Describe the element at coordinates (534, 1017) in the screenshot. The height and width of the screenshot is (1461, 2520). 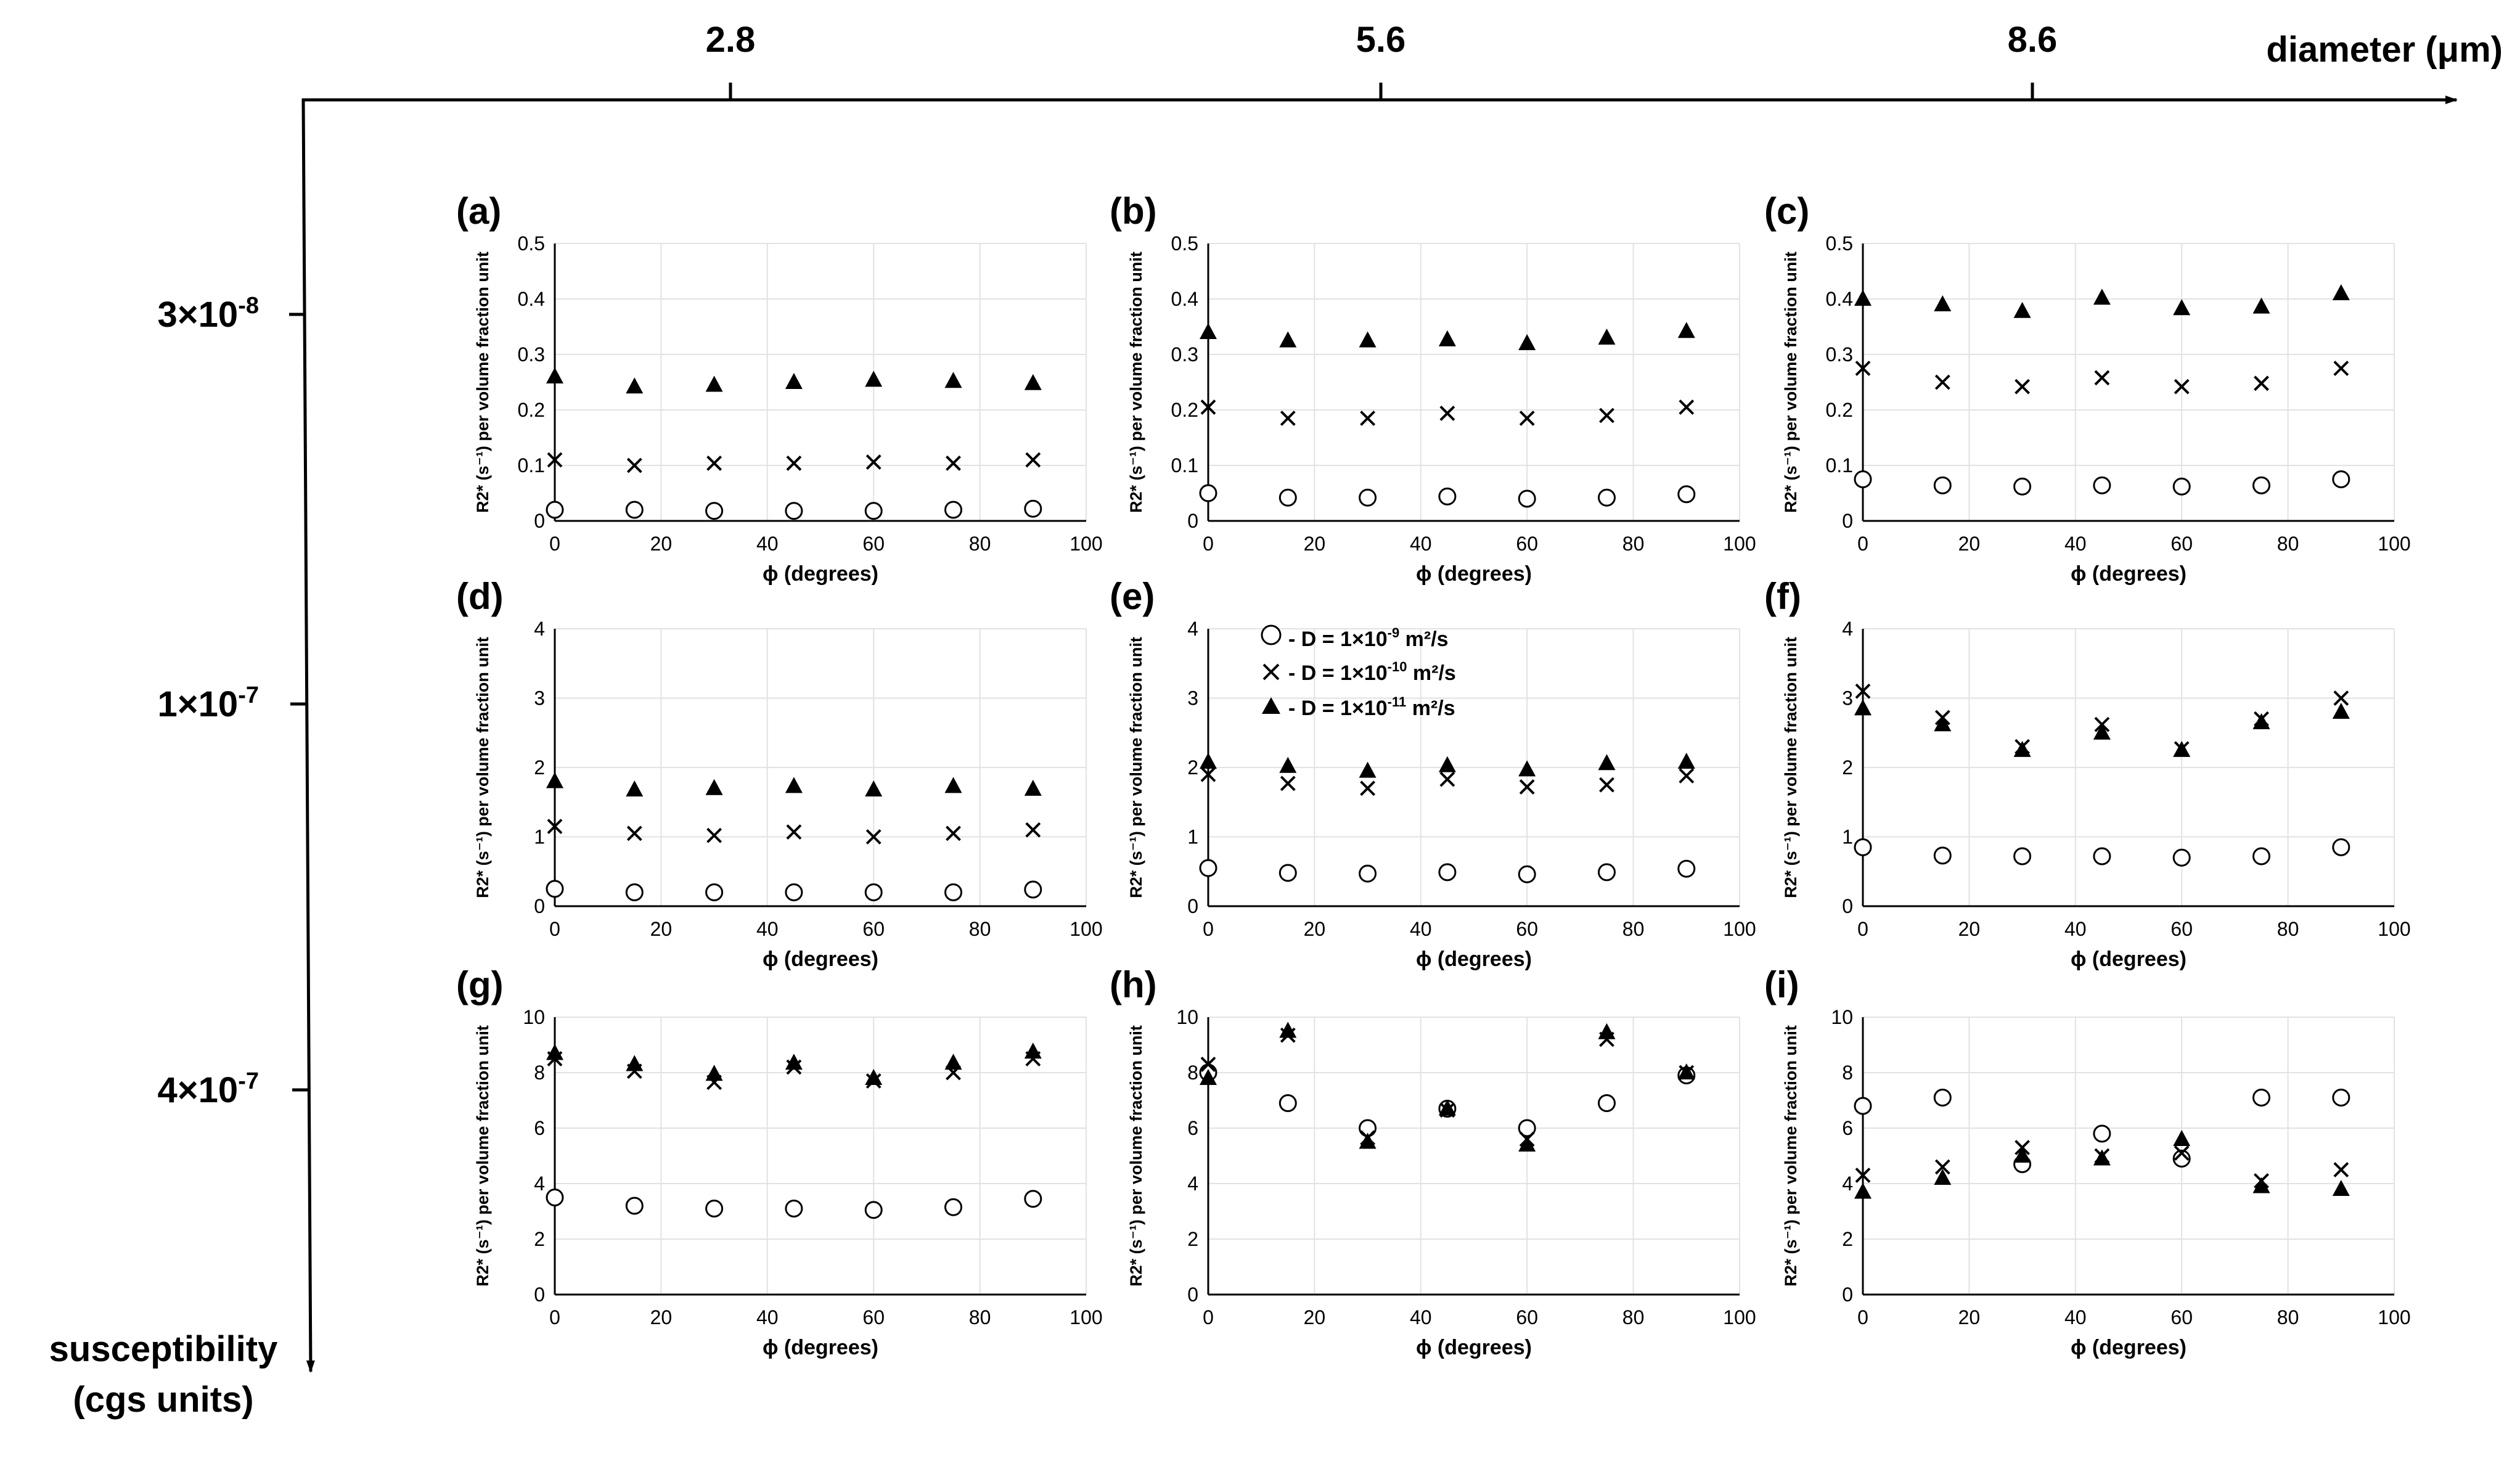
I see `y-tick-label: 10` at that location.